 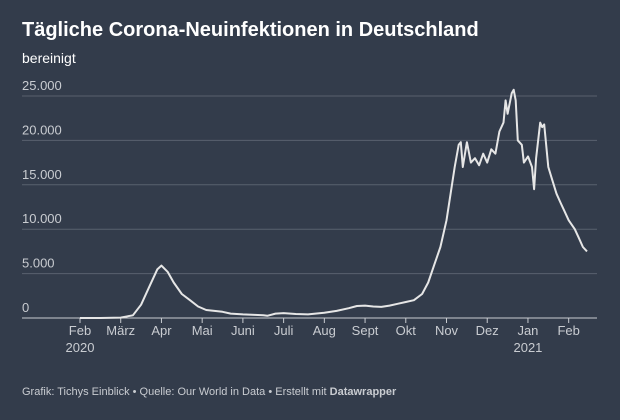 What do you see at coordinates (447, 330) in the screenshot?
I see `x-tick-label: Nov` at bounding box center [447, 330].